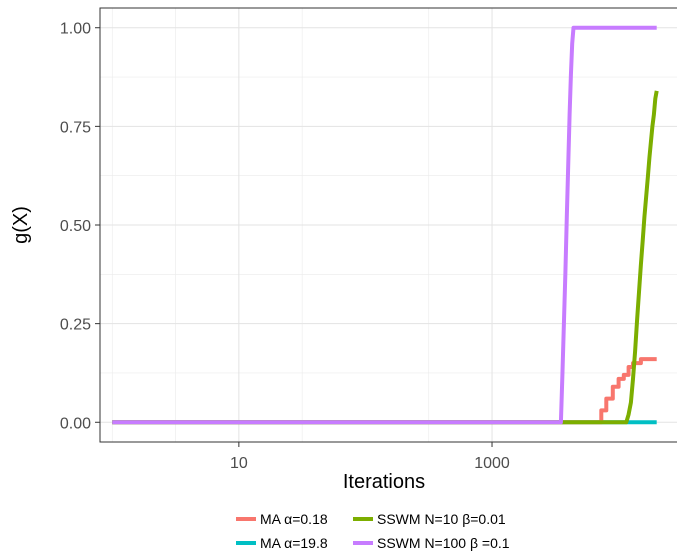 The height and width of the screenshot is (552, 677). Describe the element at coordinates (75, 127) in the screenshot. I see `y-tick-label: 0.75` at that location.